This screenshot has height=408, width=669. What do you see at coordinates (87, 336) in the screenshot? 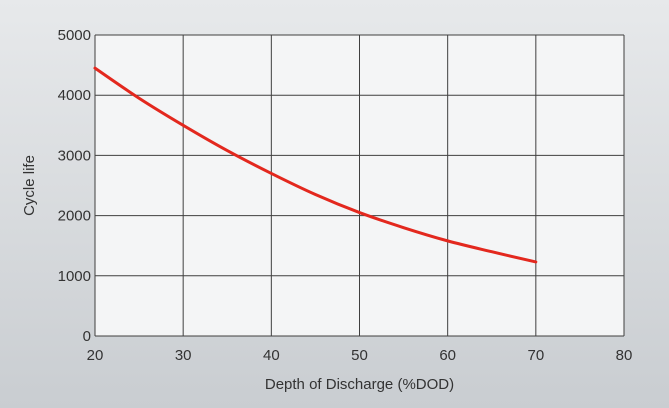
I see `y-tick-label: 0` at bounding box center [87, 336].